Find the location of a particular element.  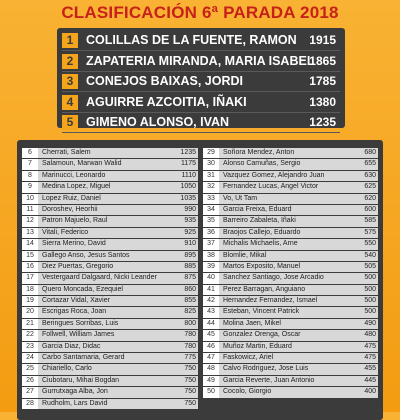

top-row: 3 CONEJOS BAIXAS, JORDI 1785 is located at coordinates (201, 82).